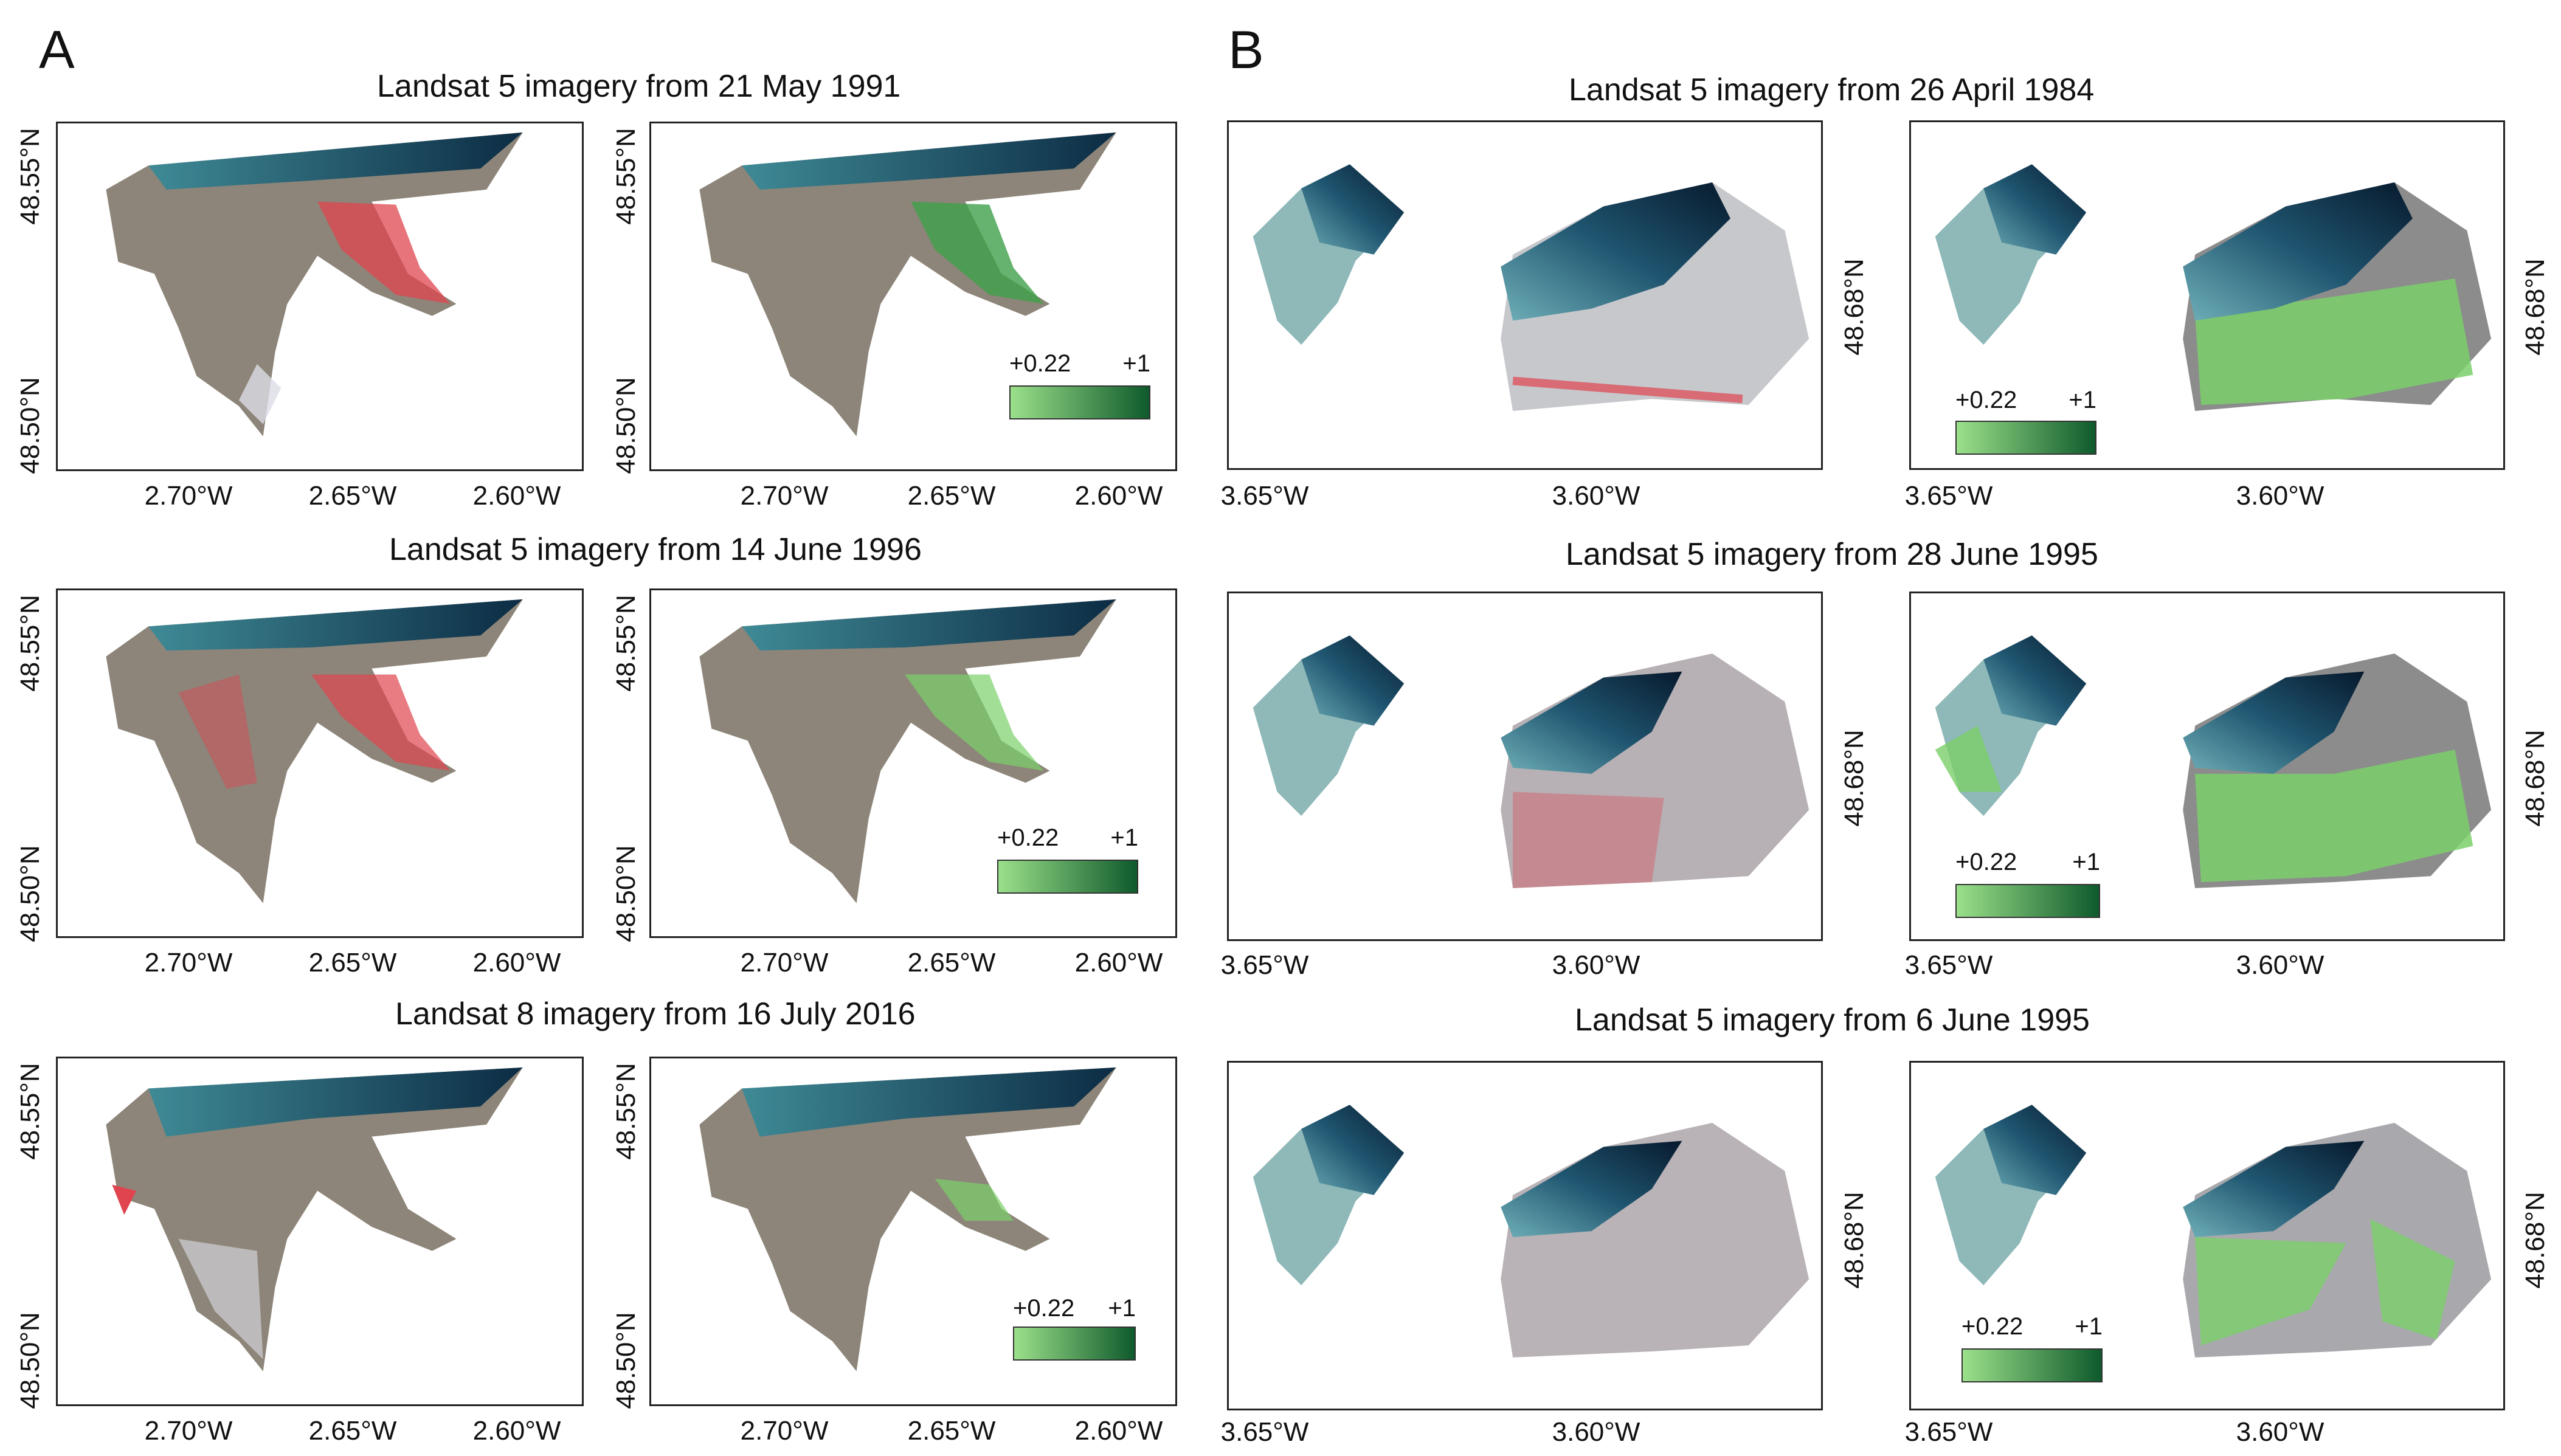 The height and width of the screenshot is (1456, 2561). I want to click on map-b-r1-rgb, so click(1525, 295).